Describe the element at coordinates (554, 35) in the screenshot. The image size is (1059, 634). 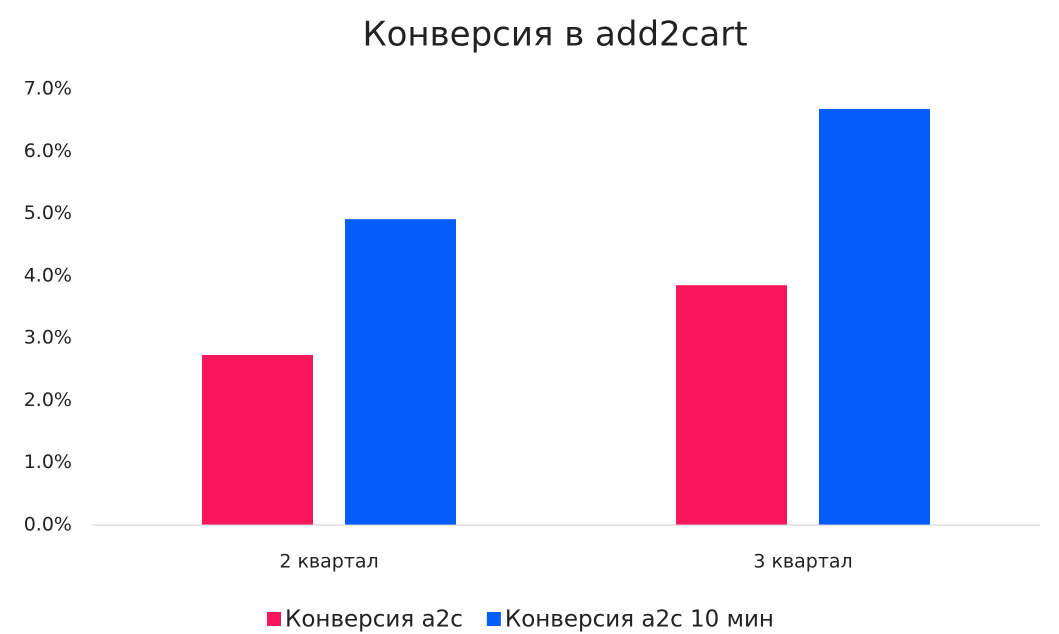
I see `chart-title: Конверсия в add2cart` at that location.